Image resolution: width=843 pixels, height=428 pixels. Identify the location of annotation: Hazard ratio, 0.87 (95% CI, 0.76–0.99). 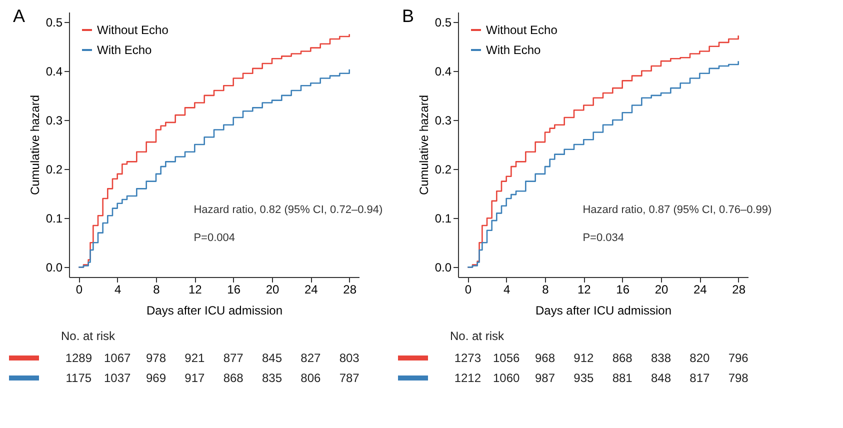
(677, 210).